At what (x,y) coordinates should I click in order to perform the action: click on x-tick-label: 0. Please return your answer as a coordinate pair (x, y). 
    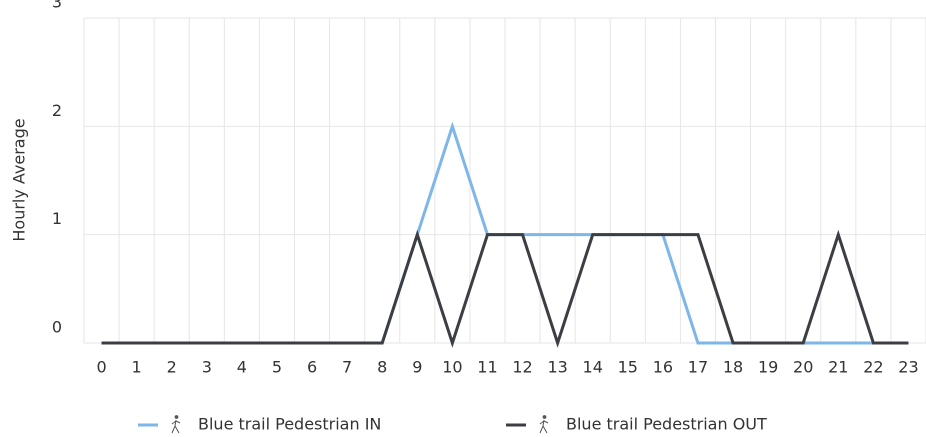
    Looking at the image, I should click on (101, 367).